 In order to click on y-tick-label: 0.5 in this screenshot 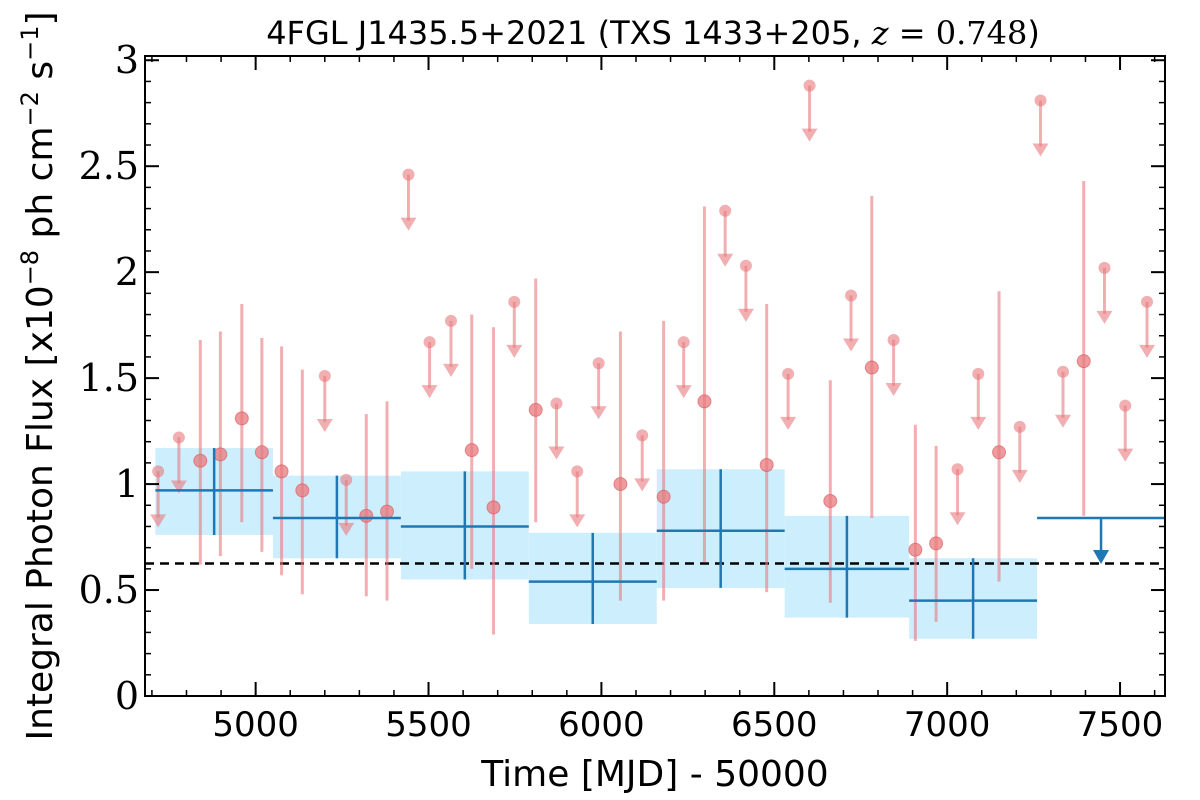, I will do `click(109, 590)`.